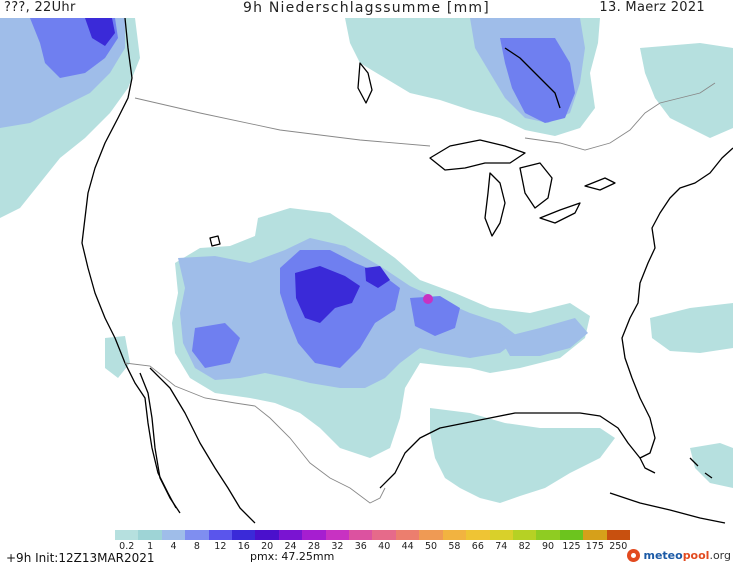 Image resolution: width=733 pixels, height=566 pixels. What do you see at coordinates (618, 546) in the screenshot?
I see `legend-tick-label: 250` at bounding box center [618, 546].